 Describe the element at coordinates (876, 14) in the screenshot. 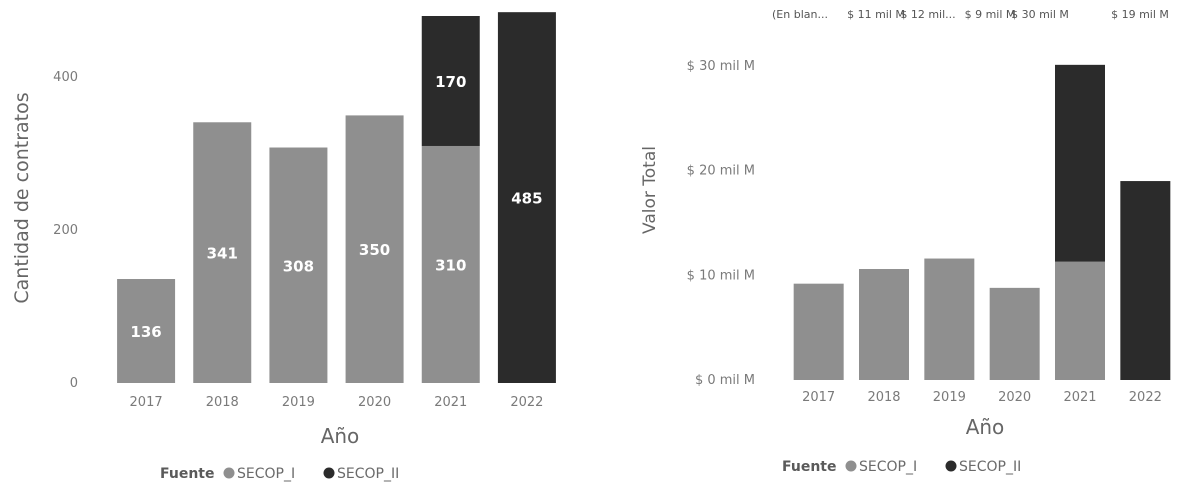

I see `top-total-label: $ 11 mil M` at that location.